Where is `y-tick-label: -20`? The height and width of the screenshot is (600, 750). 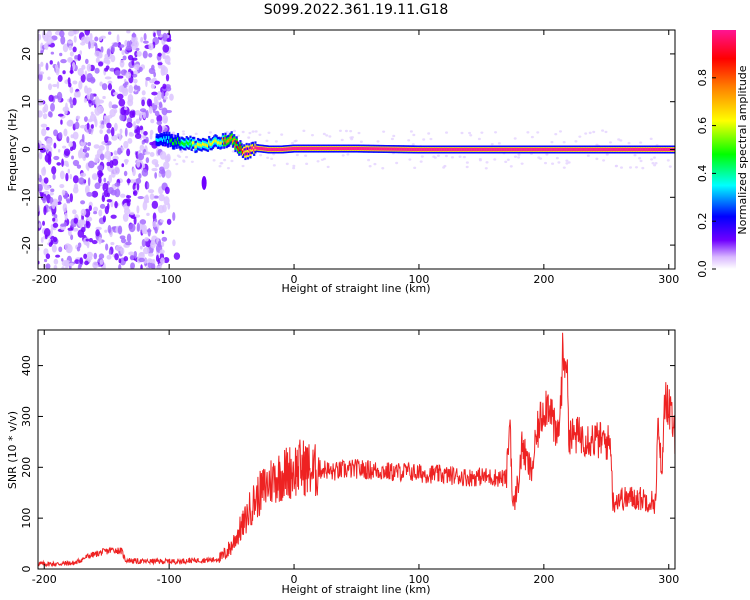 y-tick-label: -20 is located at coordinates (26, 245).